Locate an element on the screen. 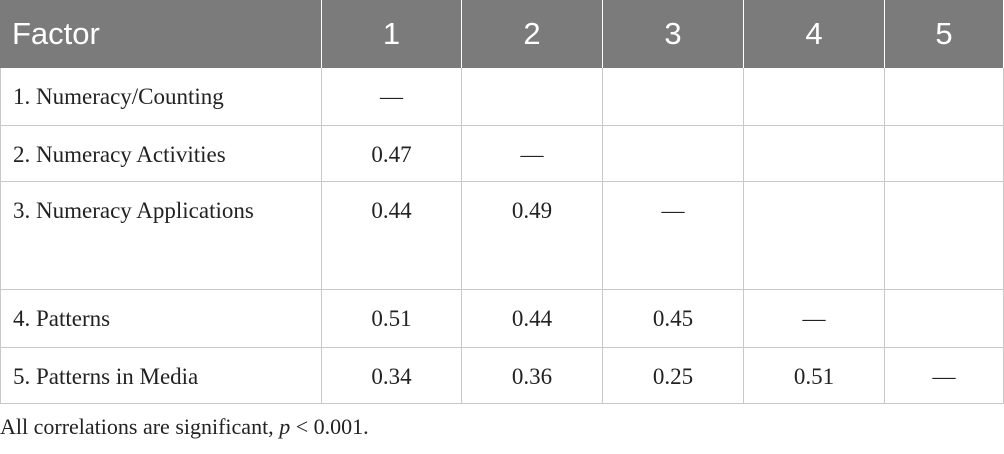 The image size is (1004, 454). table-cell: 0.45 is located at coordinates (673, 319).